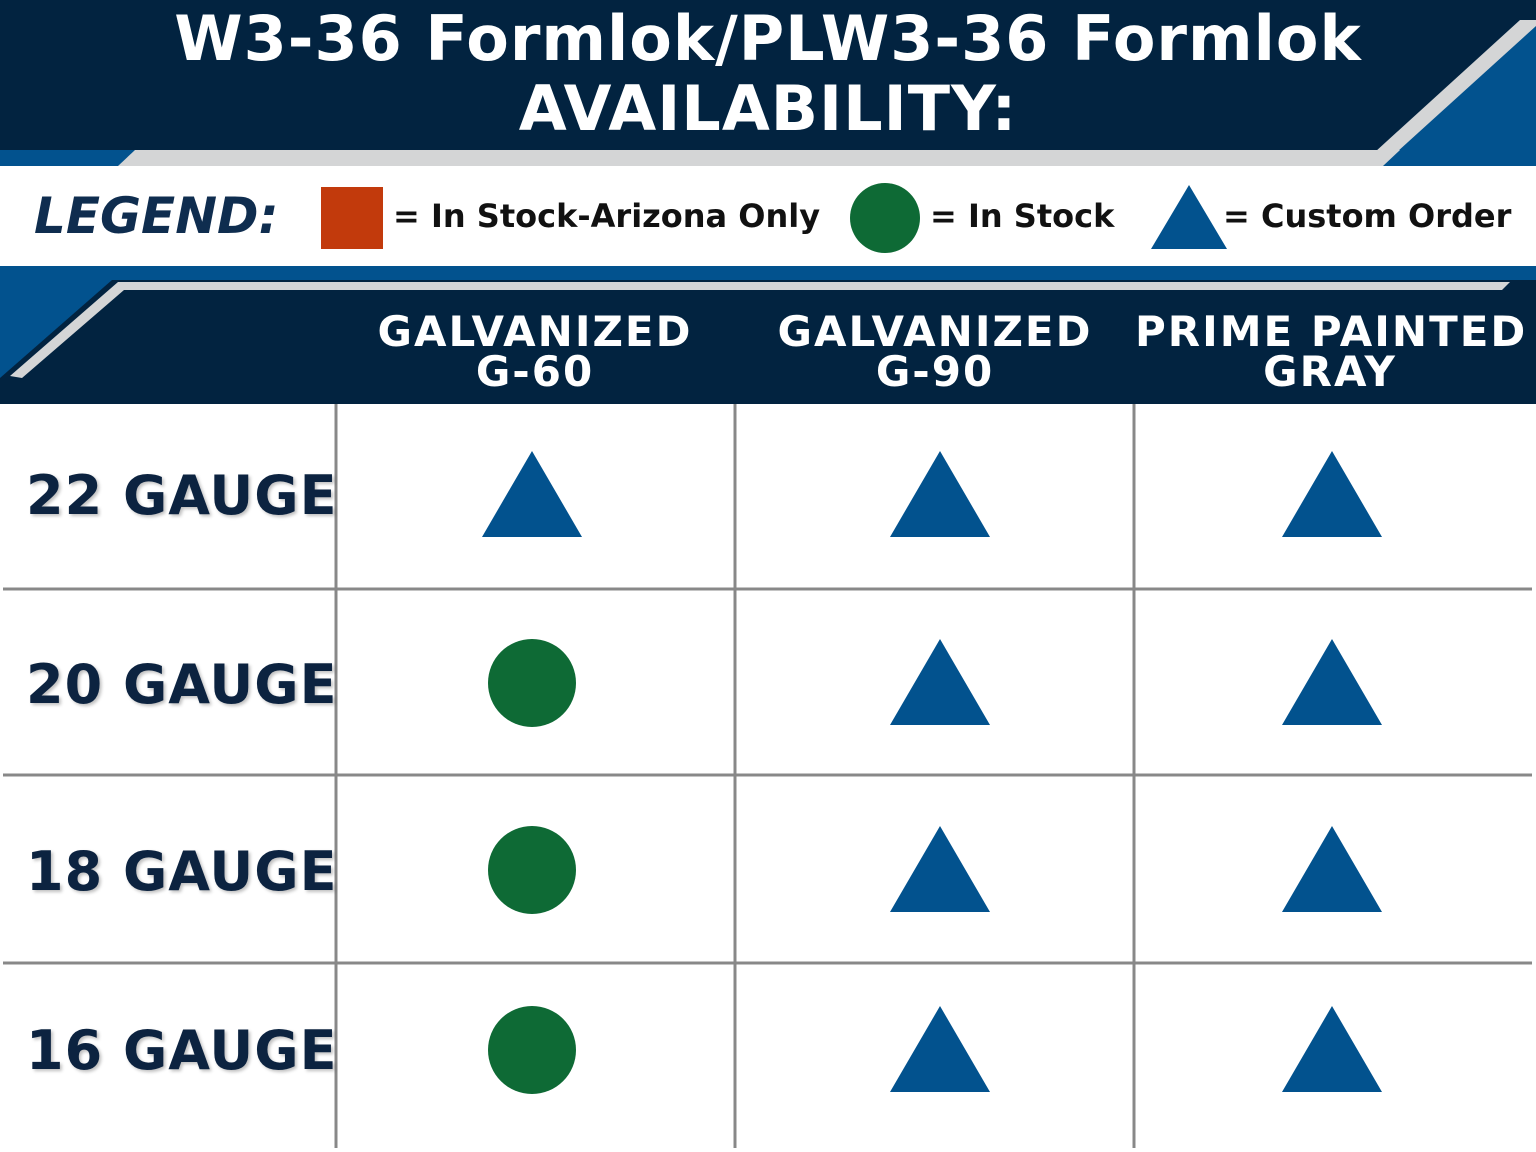 The image size is (1536, 1152). What do you see at coordinates (768, 38) in the screenshot?
I see `title-line-1: W3-36 Formlok/PLW3-36 Formlok` at bounding box center [768, 38].